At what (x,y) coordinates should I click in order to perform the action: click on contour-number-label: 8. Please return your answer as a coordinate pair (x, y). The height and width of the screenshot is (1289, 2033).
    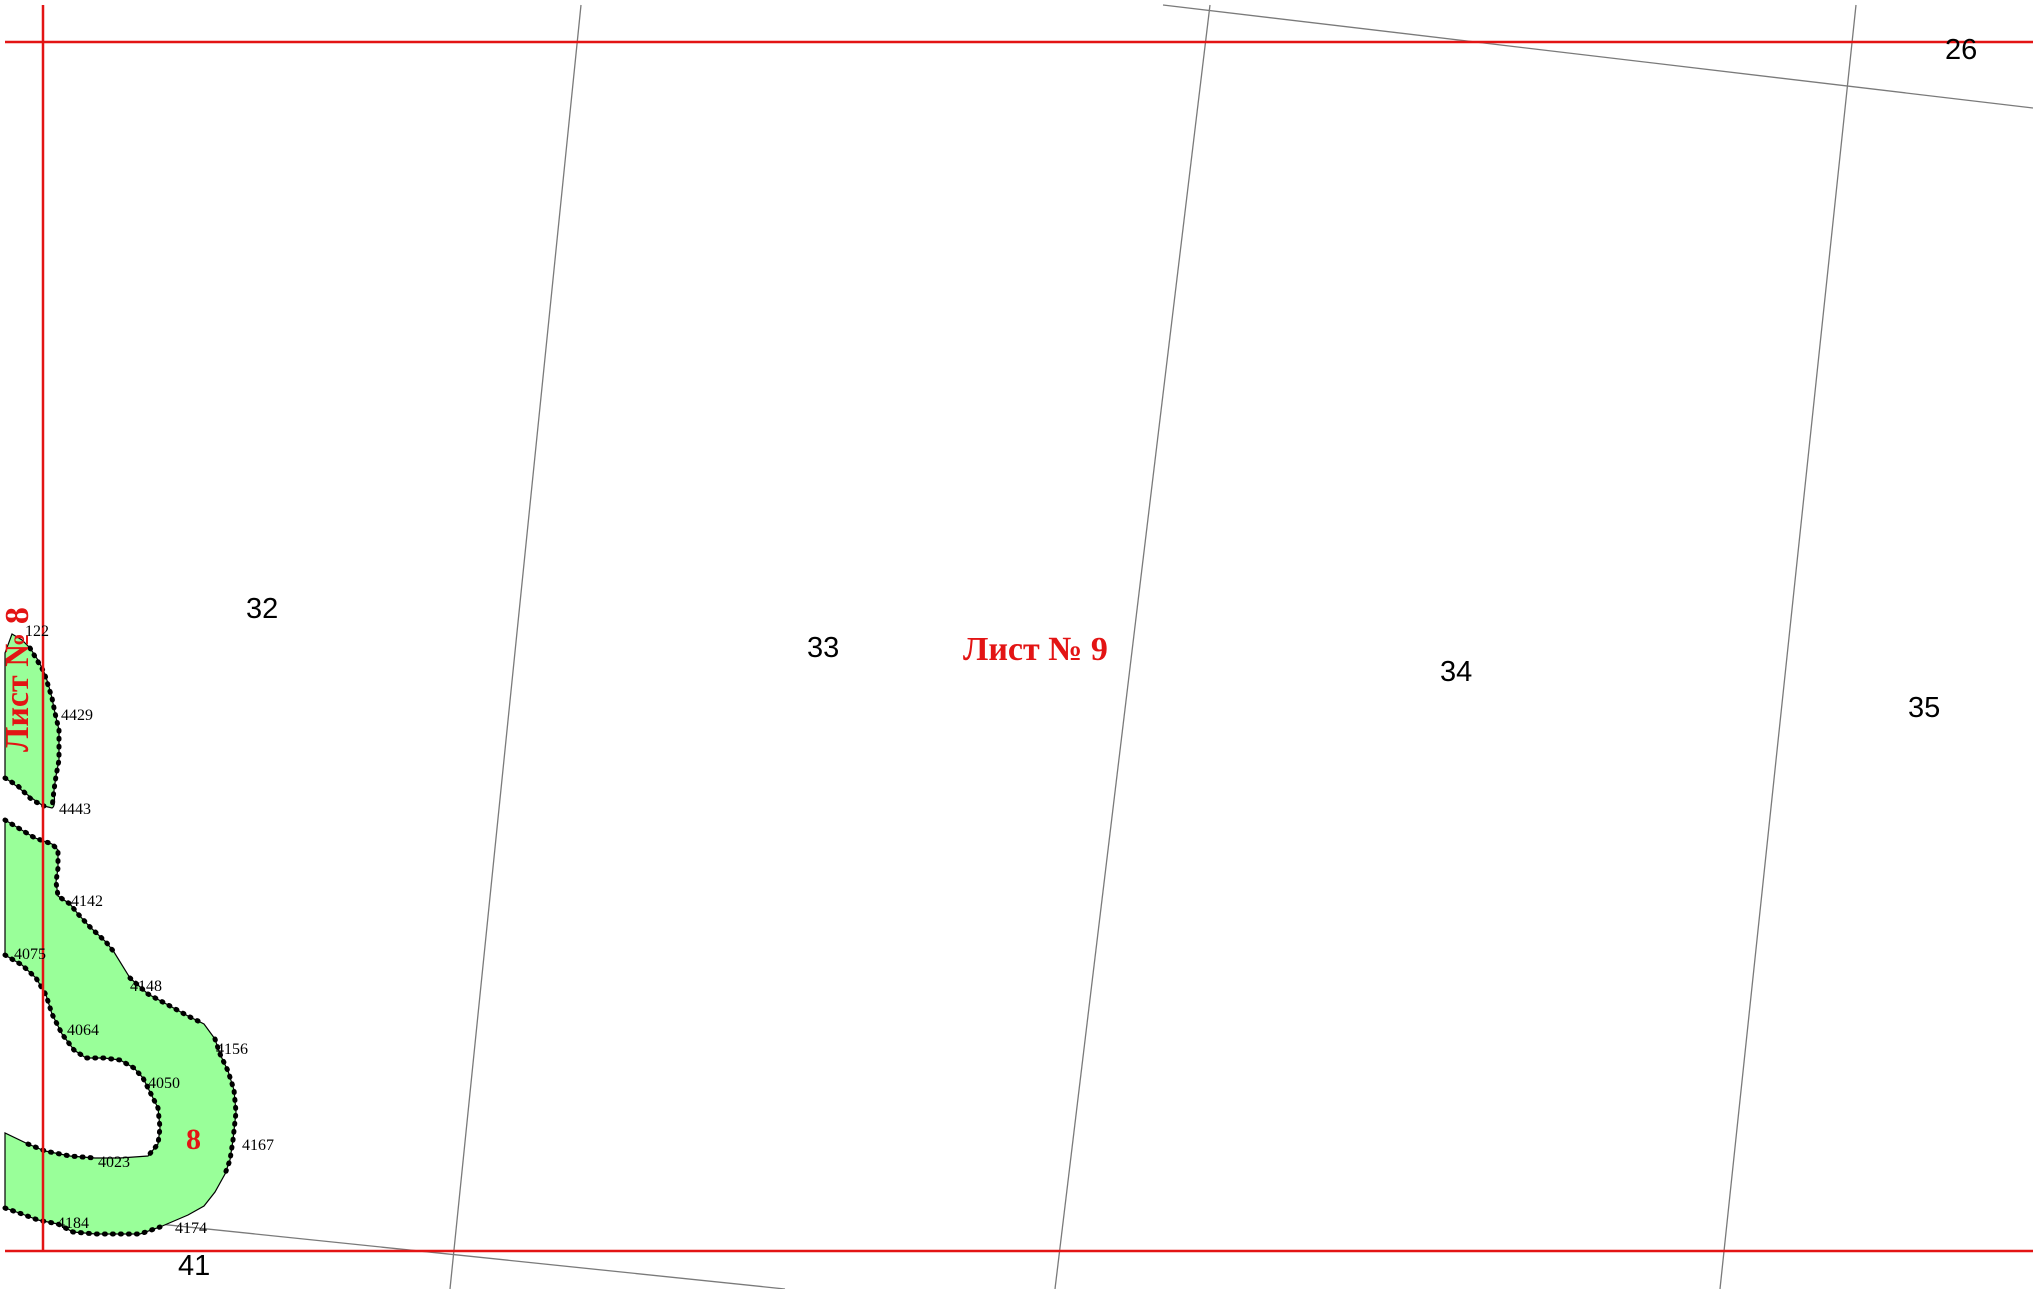
    Looking at the image, I should click on (193, 1139).